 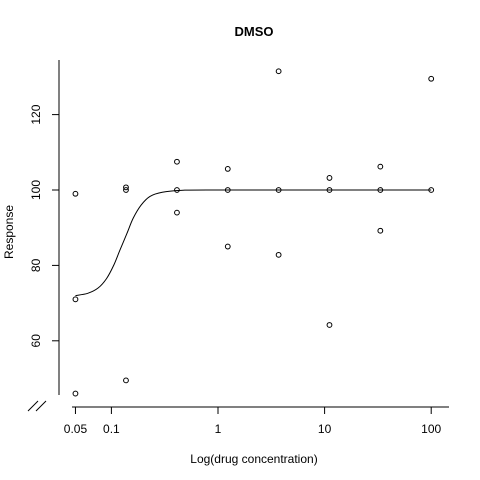 What do you see at coordinates (325, 429) in the screenshot?
I see `x-tick-label: 10` at bounding box center [325, 429].